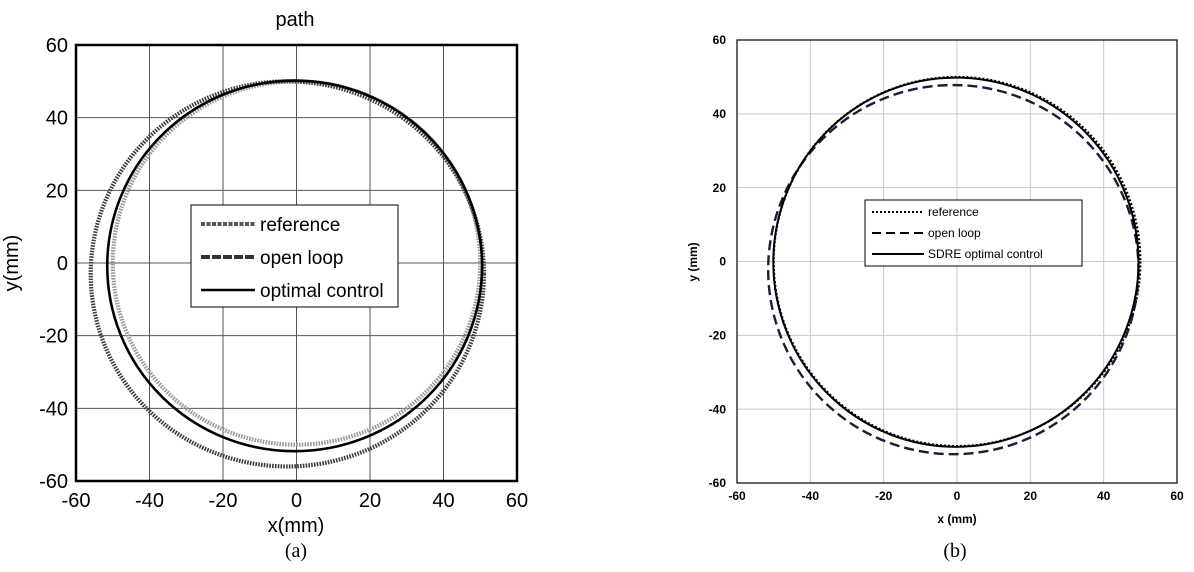 The width and height of the screenshot is (1194, 572). What do you see at coordinates (953, 212) in the screenshot?
I see `legend-b-label-reference: reference` at bounding box center [953, 212].